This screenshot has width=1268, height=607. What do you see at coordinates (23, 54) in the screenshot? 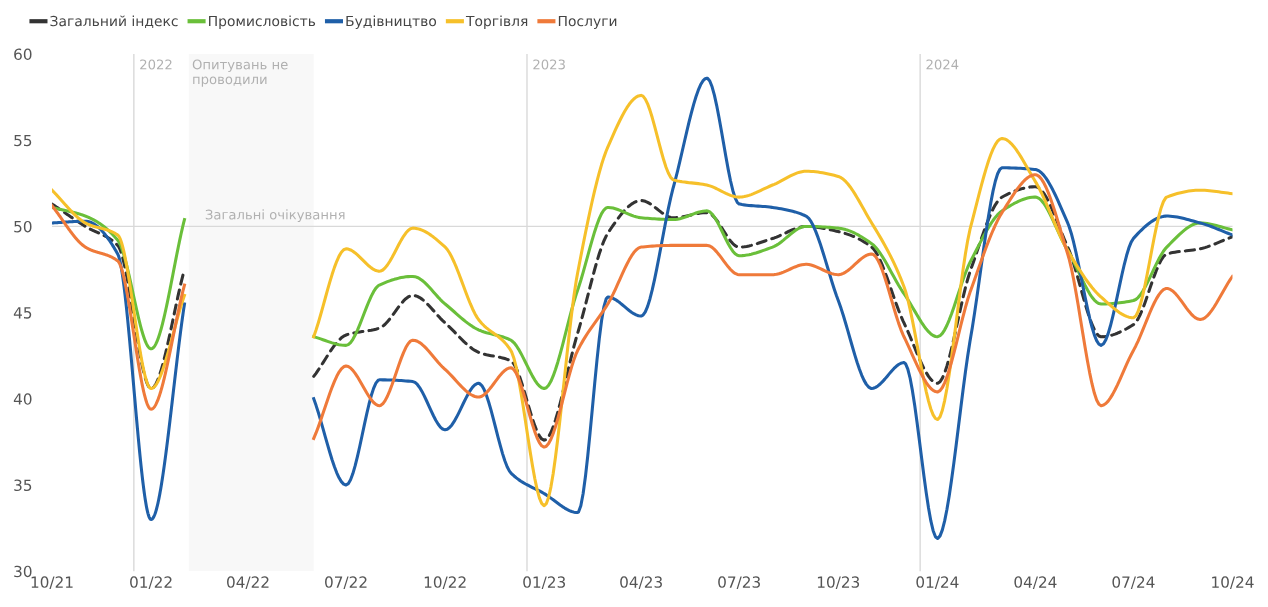
I see `y-tick-label: 60` at bounding box center [23, 54].